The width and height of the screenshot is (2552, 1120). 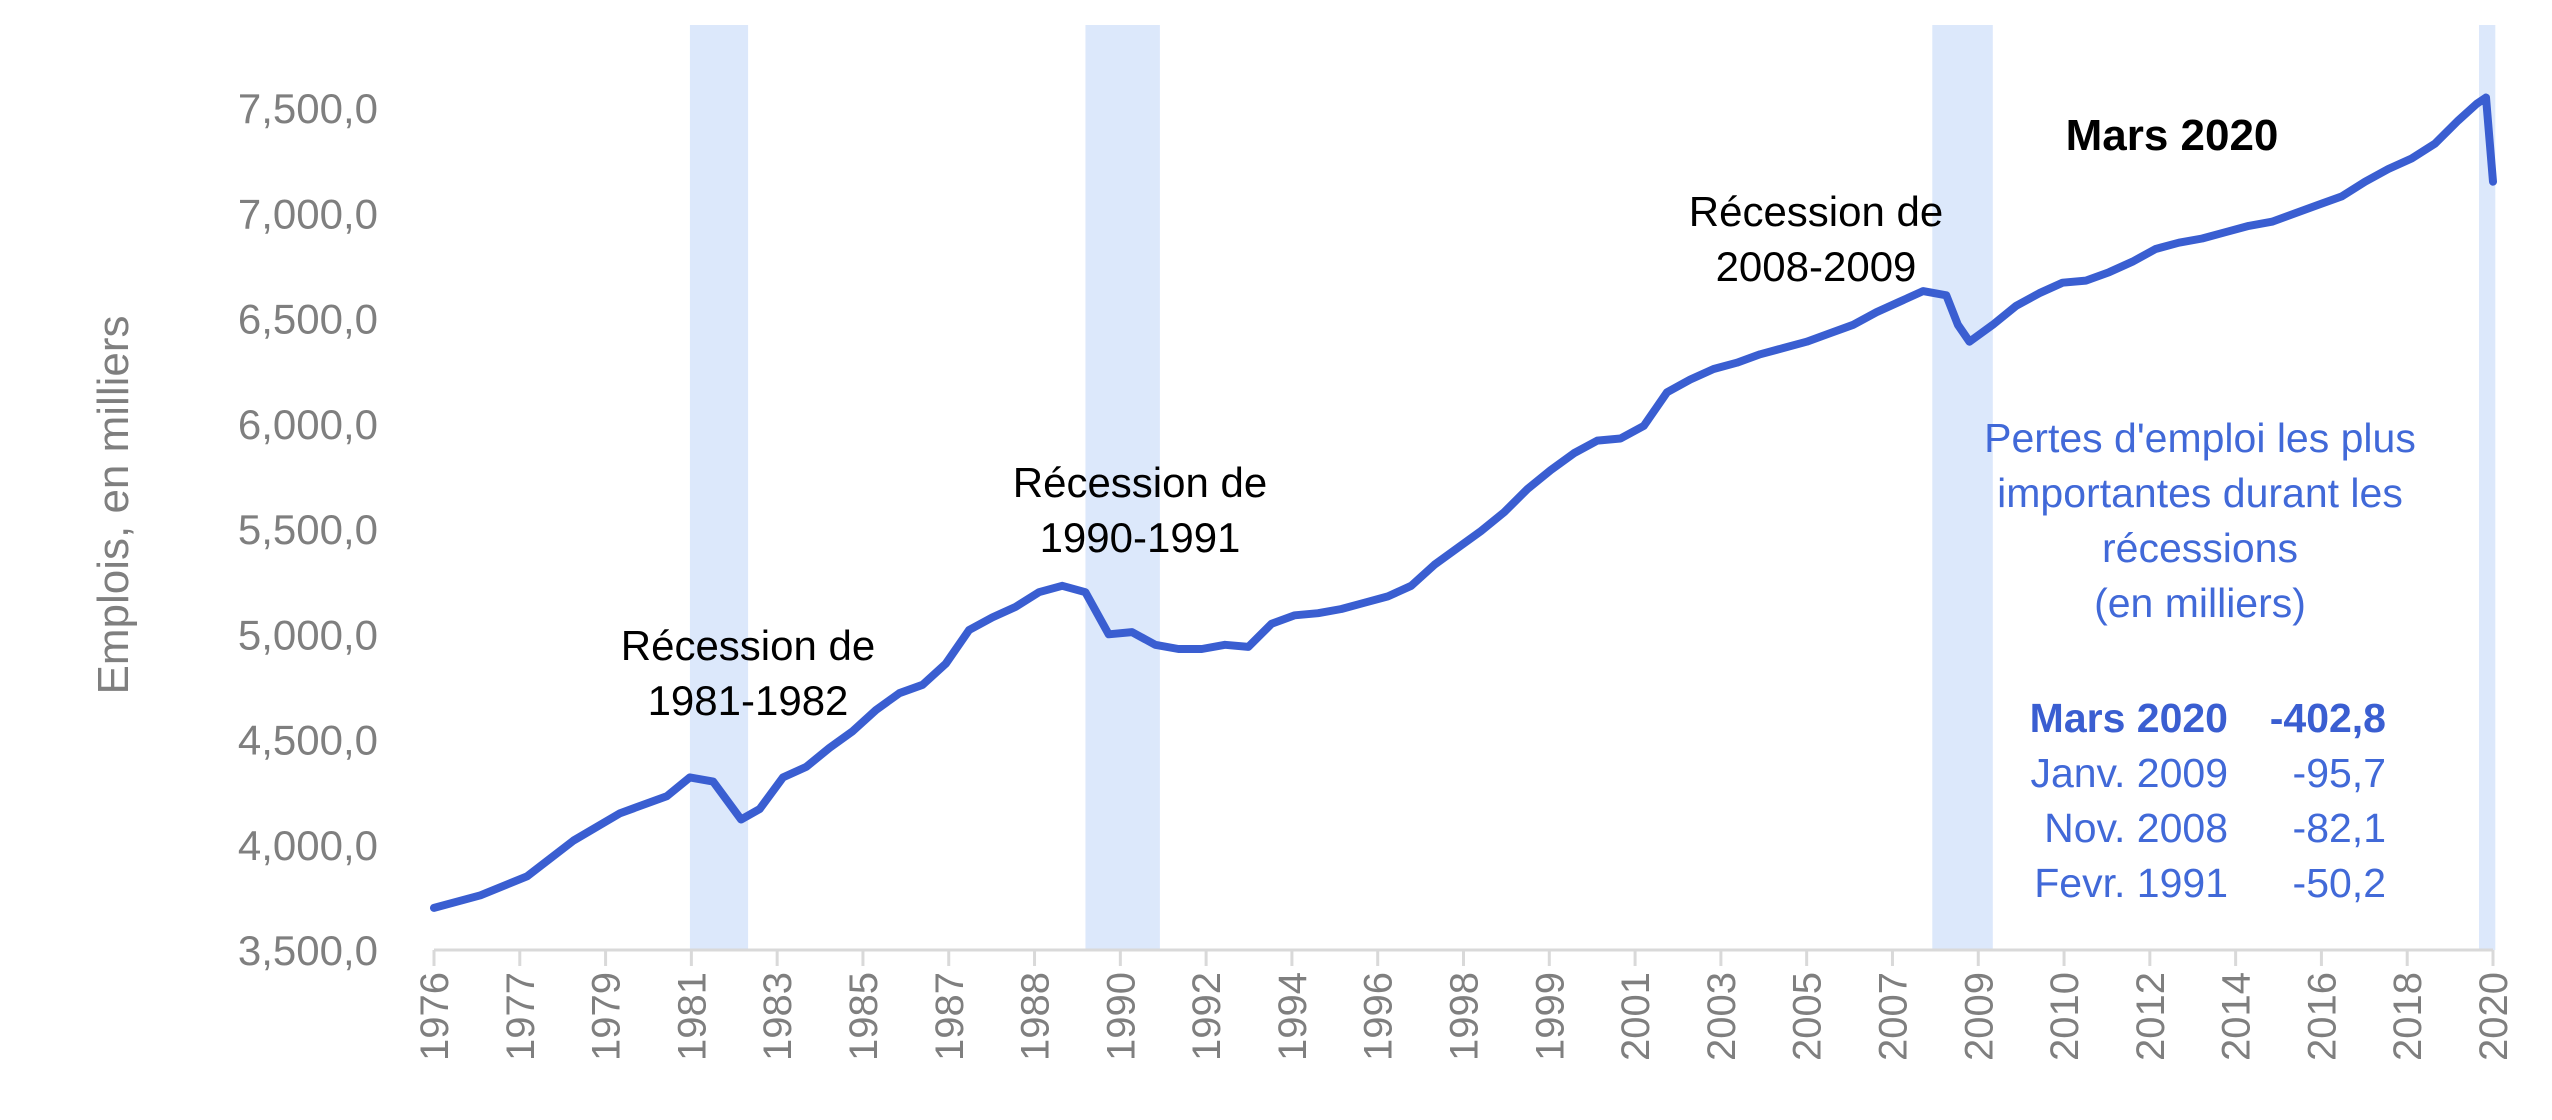 I want to click on info-row-label: Mars 2020, so click(x=2129, y=718).